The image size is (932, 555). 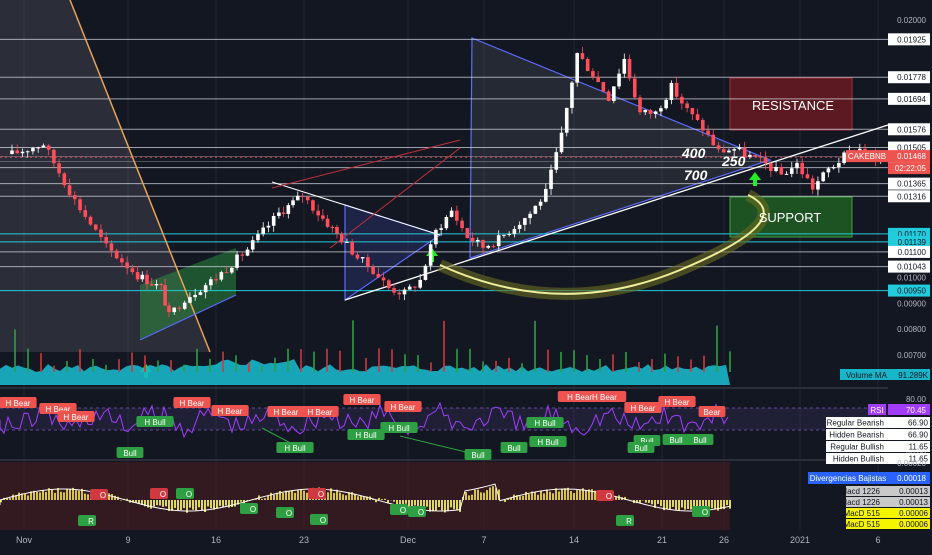 I want to click on macd-marker-text: R, so click(x=91, y=521).